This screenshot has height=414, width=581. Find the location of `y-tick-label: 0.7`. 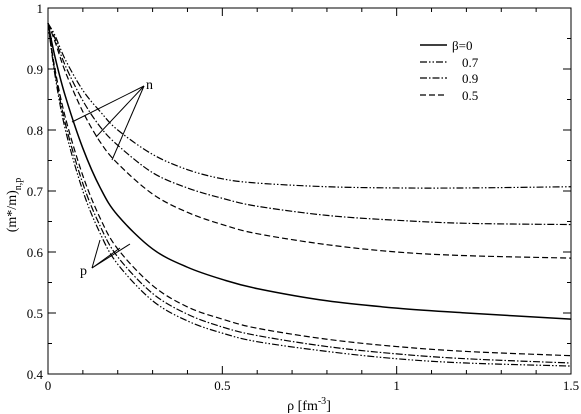

y-tick-label: 0.7 is located at coordinates (35, 191).